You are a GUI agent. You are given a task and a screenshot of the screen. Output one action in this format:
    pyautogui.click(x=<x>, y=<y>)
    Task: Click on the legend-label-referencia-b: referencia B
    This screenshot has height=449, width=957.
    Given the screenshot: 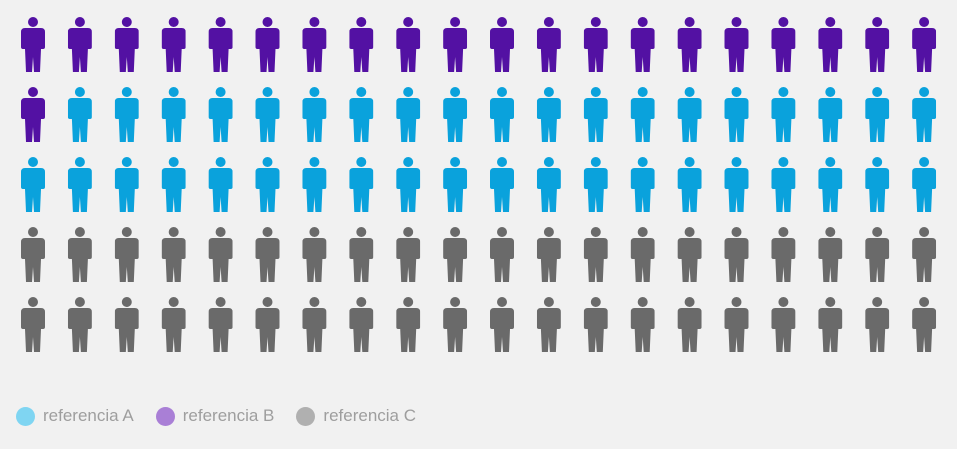 What is the action you would take?
    pyautogui.click(x=228, y=415)
    